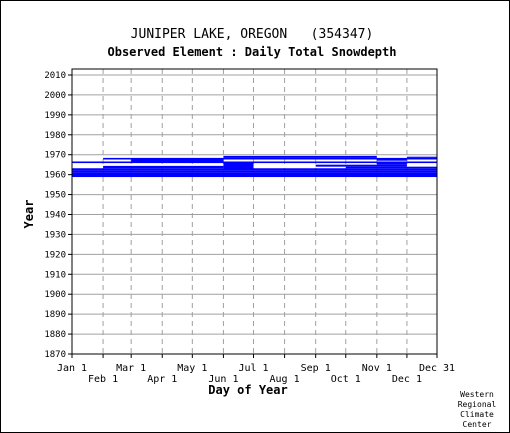  I want to click on x-tick-label: Jun 1, so click(223, 379).